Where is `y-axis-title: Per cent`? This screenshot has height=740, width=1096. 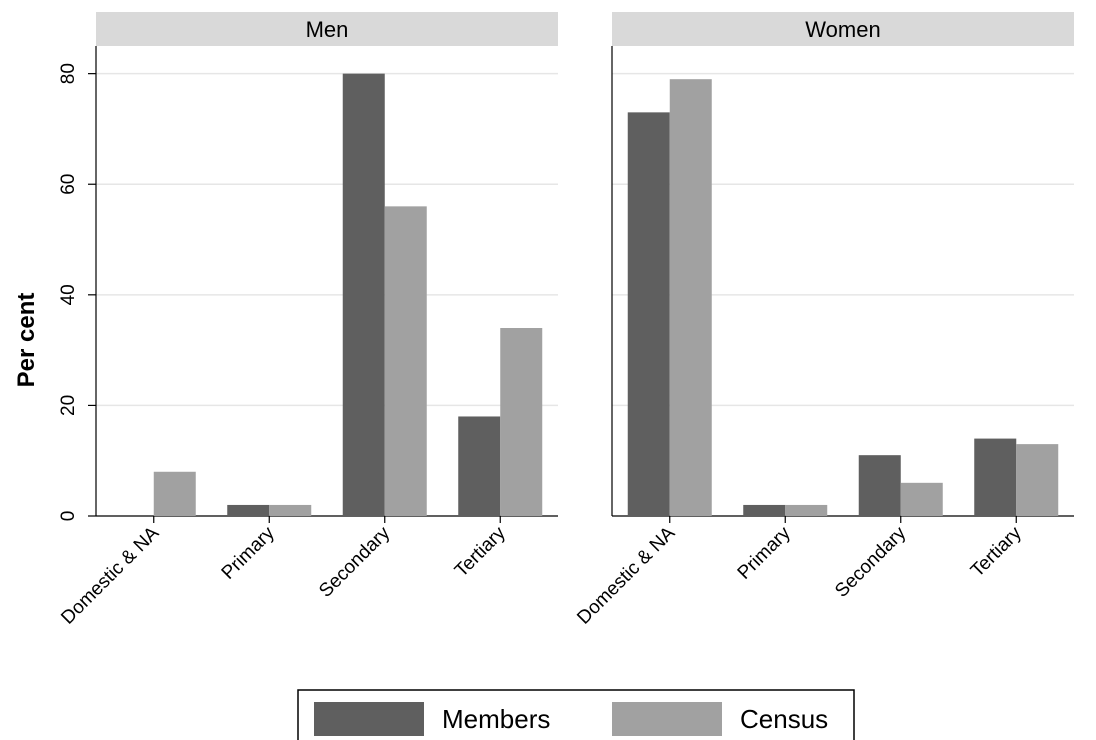
y-axis-title: Per cent is located at coordinates (26, 340).